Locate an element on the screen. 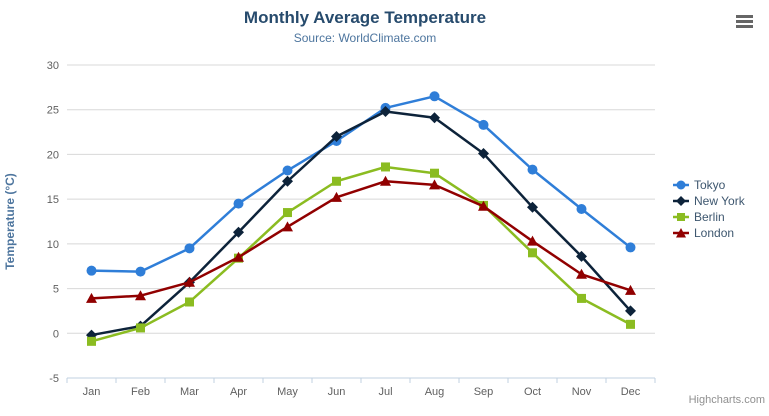  x-axis-label: Jul is located at coordinates (385, 392).